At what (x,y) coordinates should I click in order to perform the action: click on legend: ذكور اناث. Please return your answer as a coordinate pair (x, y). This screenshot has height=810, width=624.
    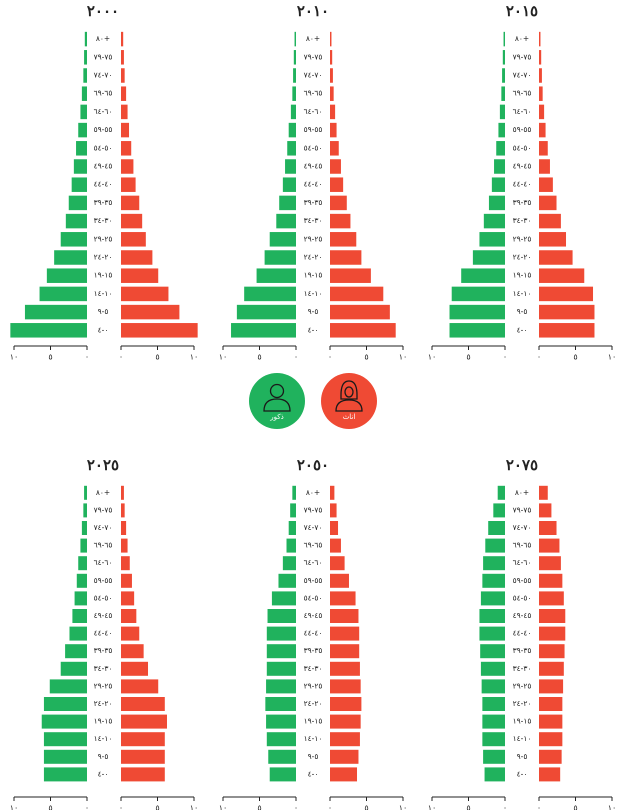
    Looking at the image, I should click on (313, 401).